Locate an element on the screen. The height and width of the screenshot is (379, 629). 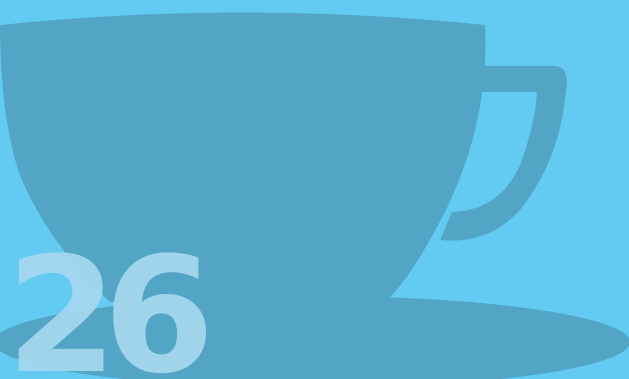
cup-handle is located at coordinates (503, 153).